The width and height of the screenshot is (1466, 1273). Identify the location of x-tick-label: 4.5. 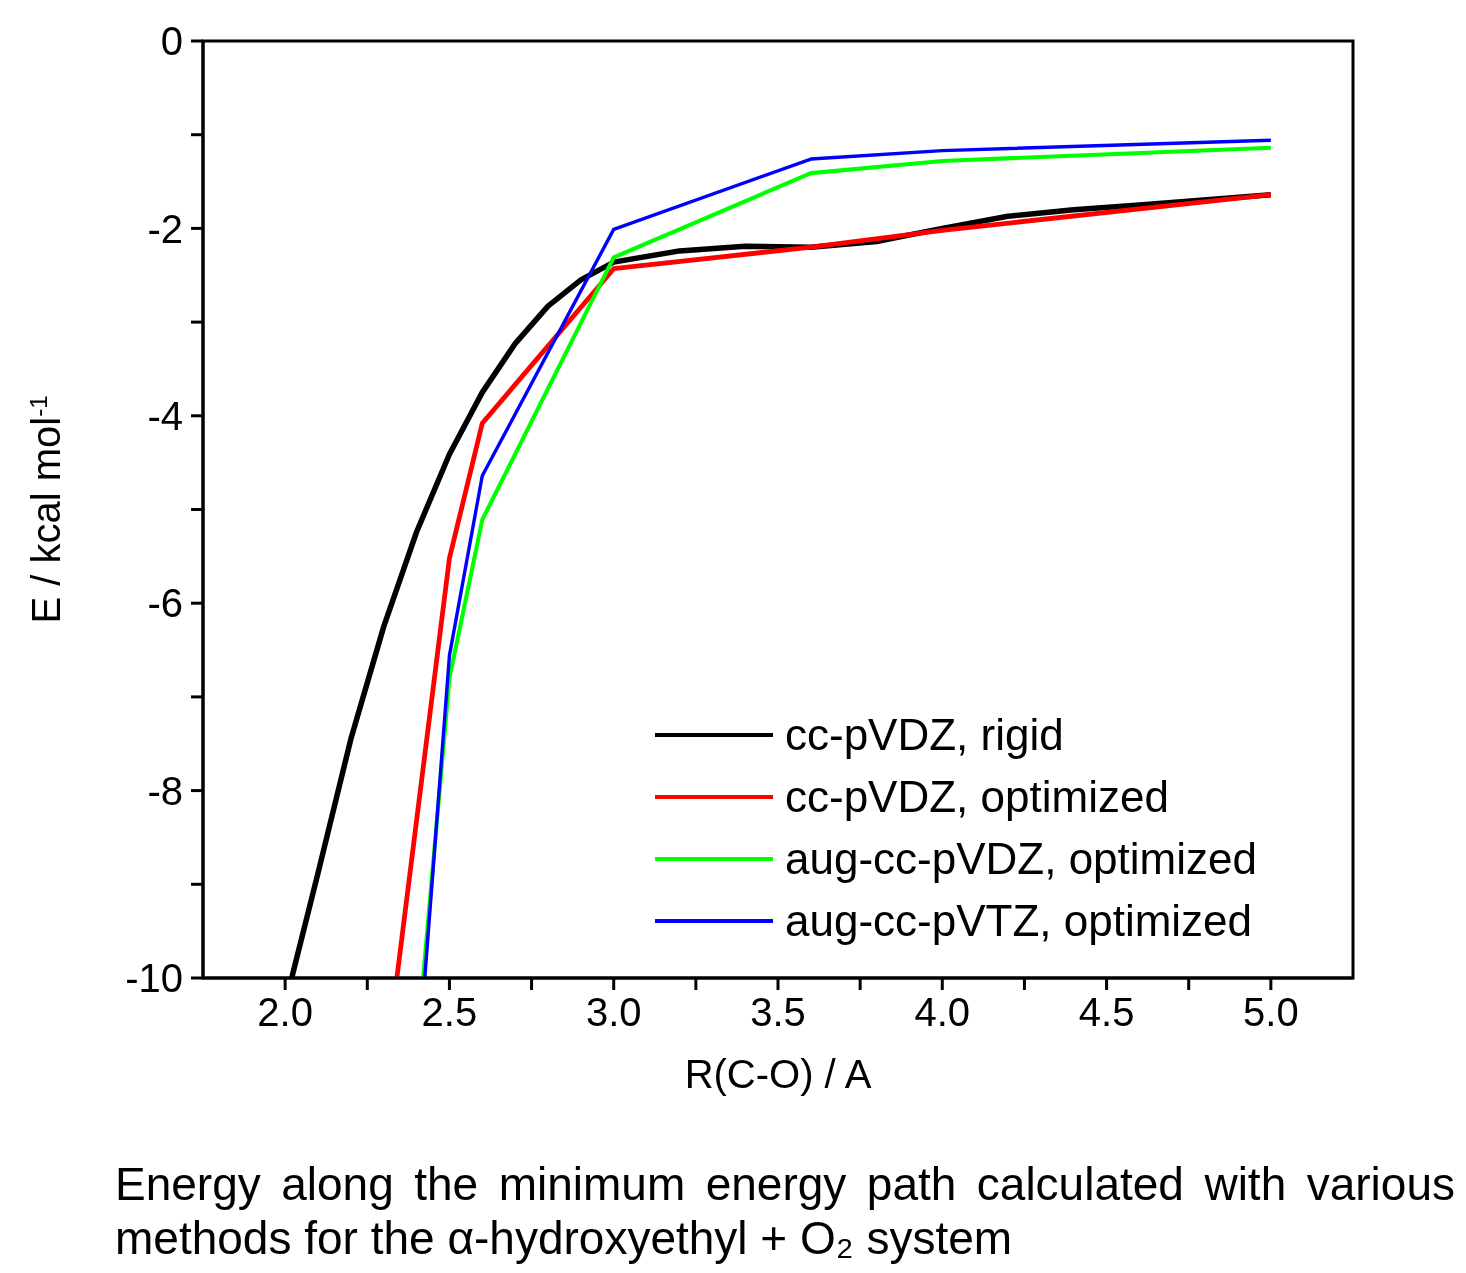
(1106, 1012).